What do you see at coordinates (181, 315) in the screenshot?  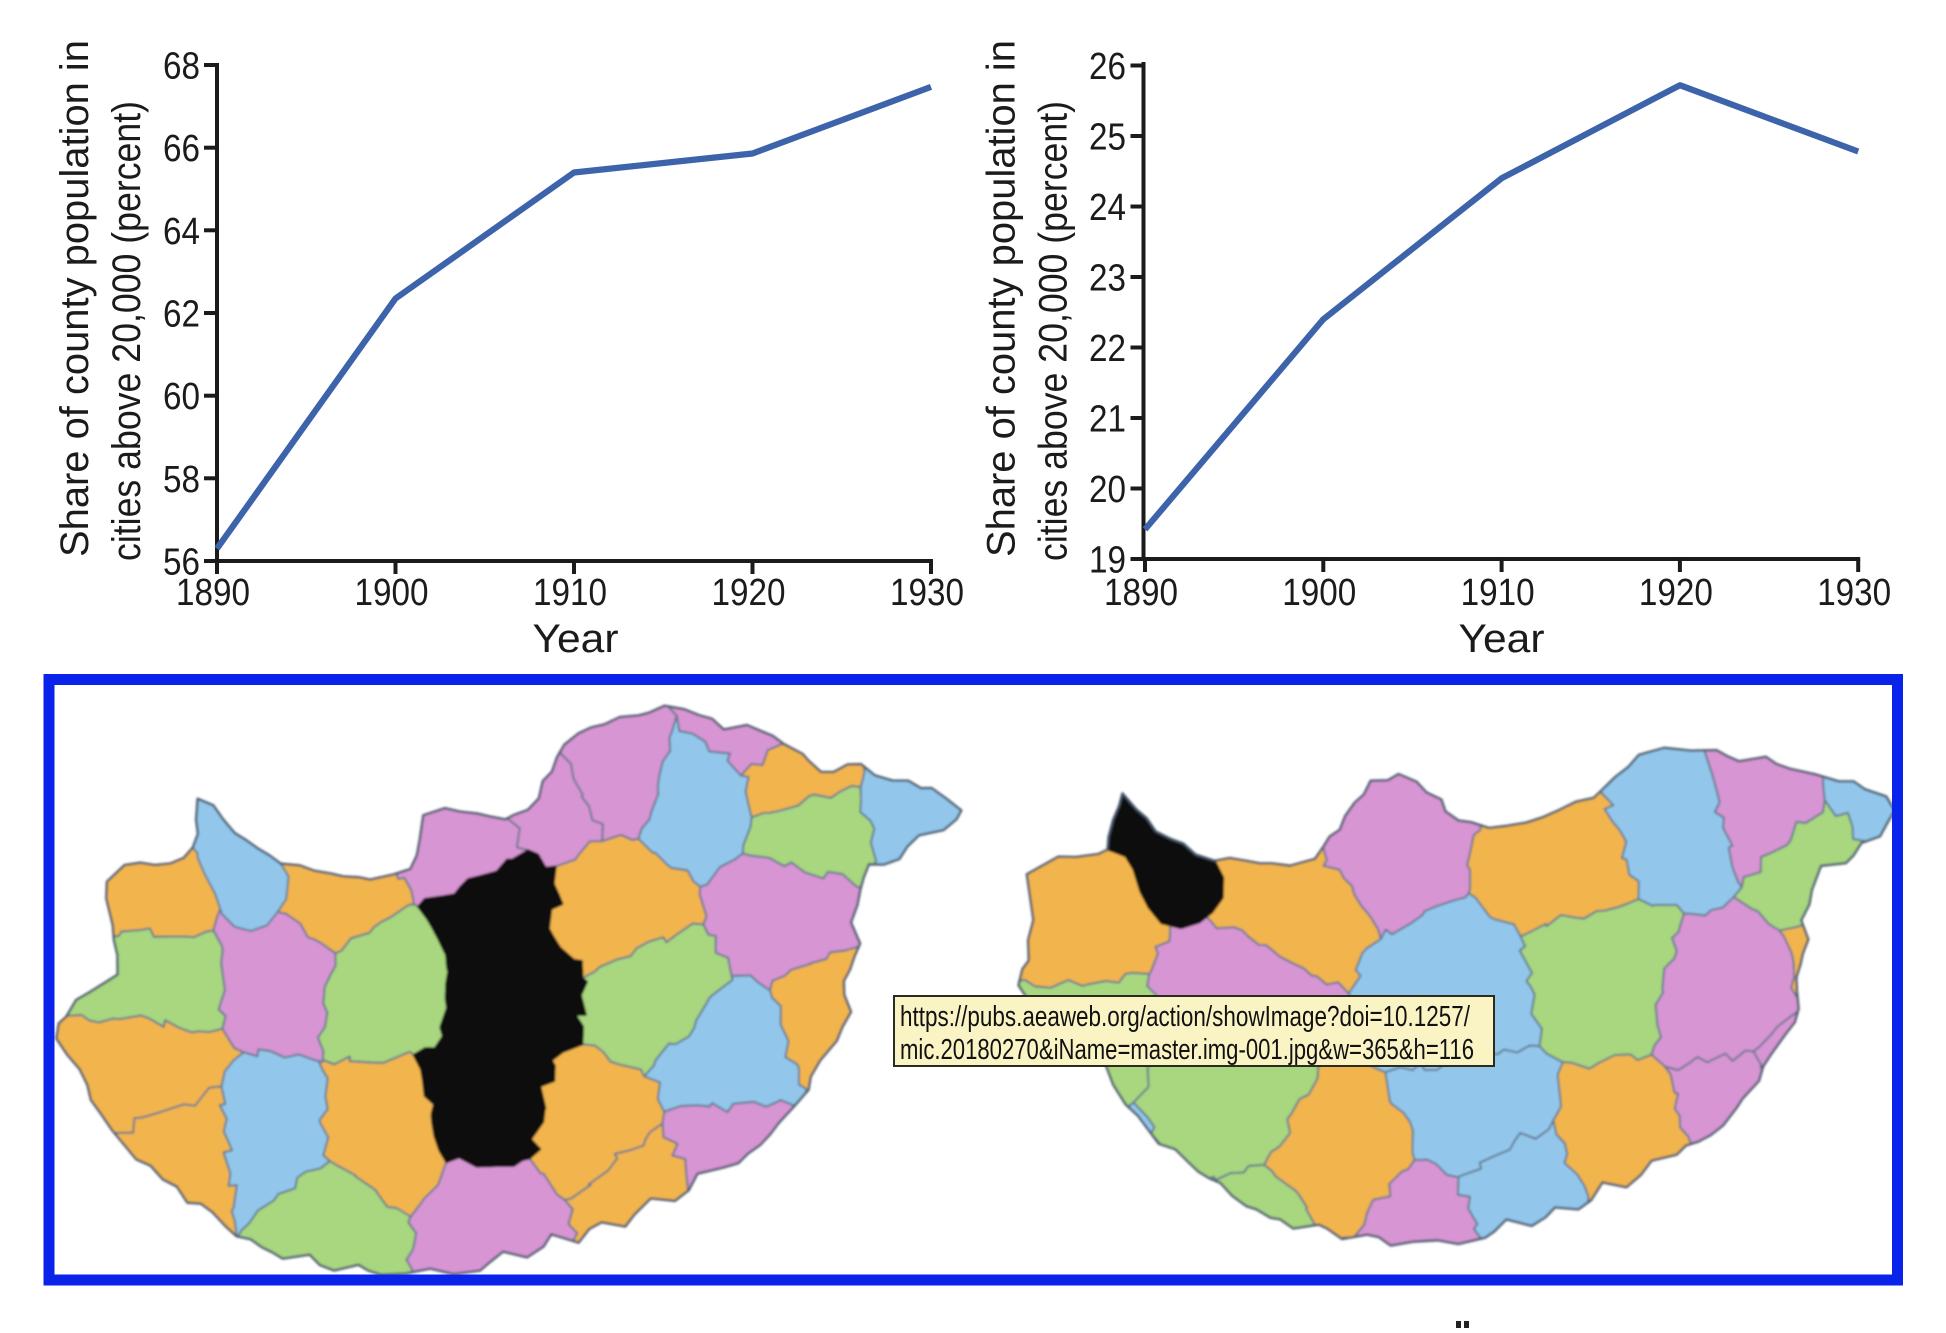 I see `svg-text: 62` at bounding box center [181, 315].